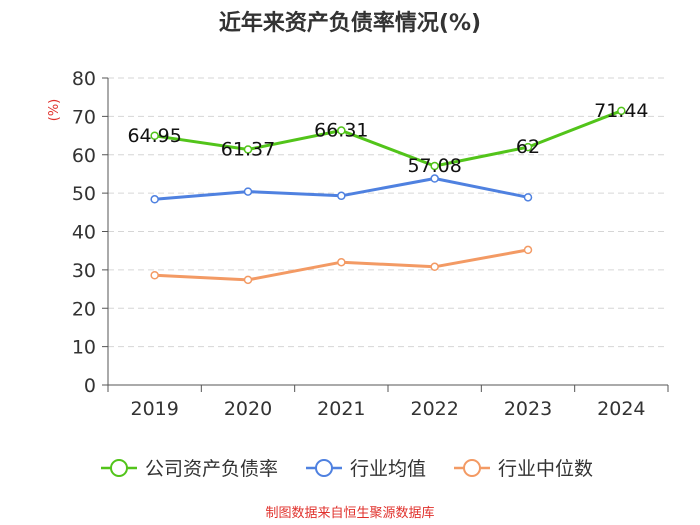  I want to click on y-tick-label: 20, so click(84, 309).